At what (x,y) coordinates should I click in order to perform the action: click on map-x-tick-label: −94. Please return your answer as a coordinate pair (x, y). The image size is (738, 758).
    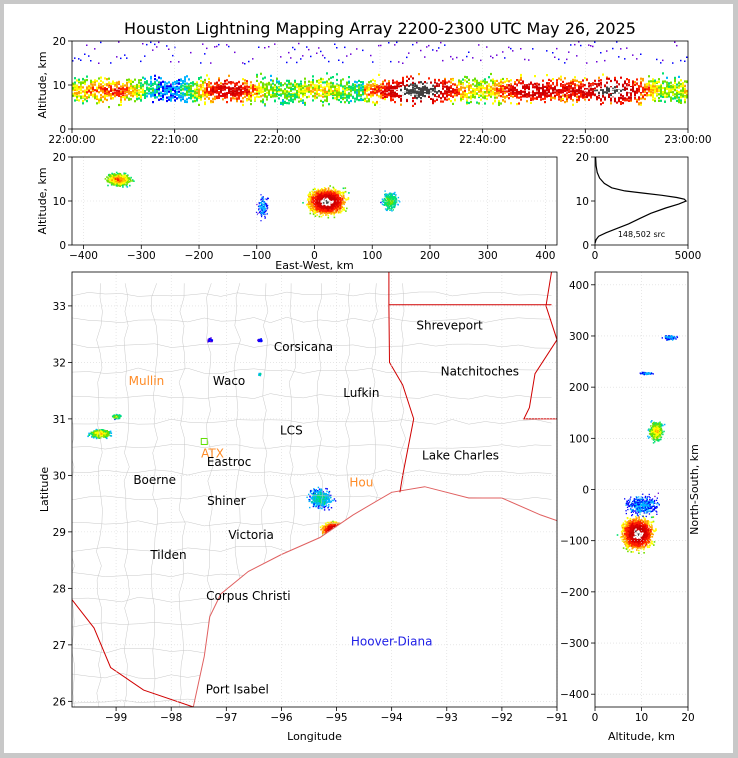
    Looking at the image, I should click on (392, 718).